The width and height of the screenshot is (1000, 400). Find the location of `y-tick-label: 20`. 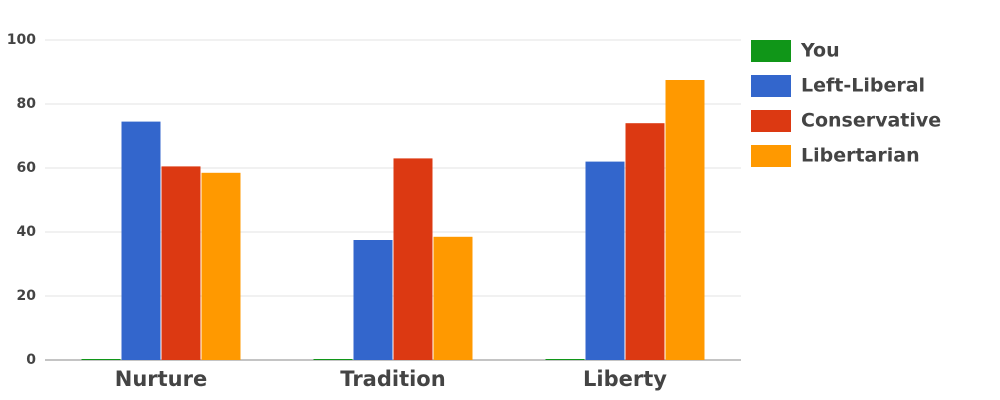

y-tick-label: 20 is located at coordinates (27, 296).